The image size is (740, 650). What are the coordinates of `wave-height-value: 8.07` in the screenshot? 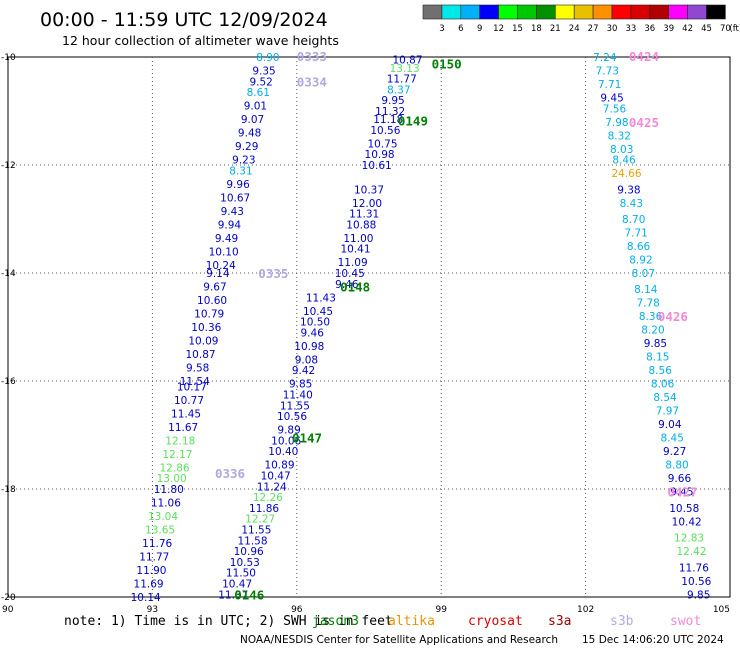 It's located at (643, 274).